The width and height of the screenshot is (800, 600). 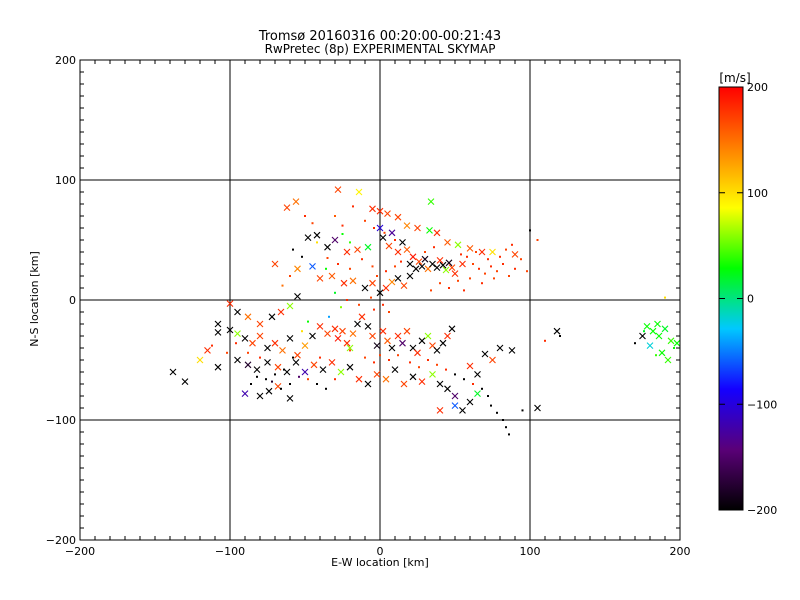 What do you see at coordinates (72, 300) in the screenshot?
I see `y-tick-label: 0` at bounding box center [72, 300].